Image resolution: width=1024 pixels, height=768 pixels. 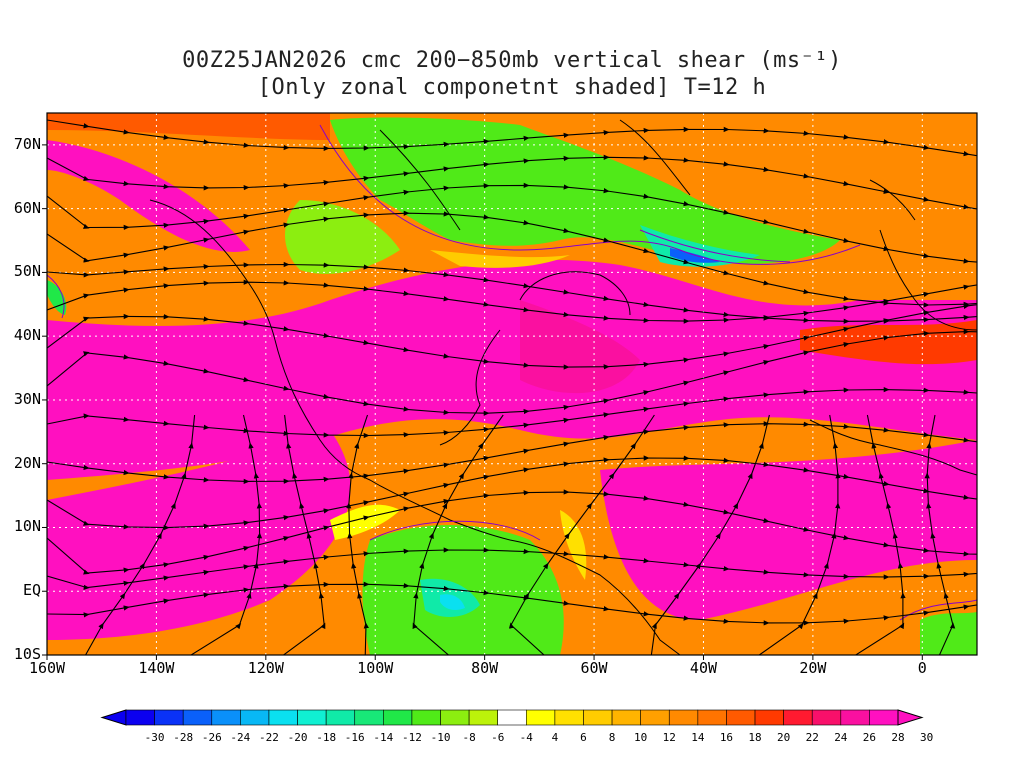 What do you see at coordinates (354, 737) in the screenshot?
I see `colorbar-label: -16` at bounding box center [354, 737].